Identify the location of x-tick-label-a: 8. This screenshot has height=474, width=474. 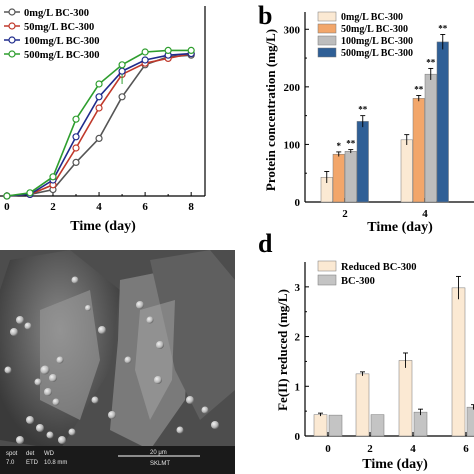
(191, 207).